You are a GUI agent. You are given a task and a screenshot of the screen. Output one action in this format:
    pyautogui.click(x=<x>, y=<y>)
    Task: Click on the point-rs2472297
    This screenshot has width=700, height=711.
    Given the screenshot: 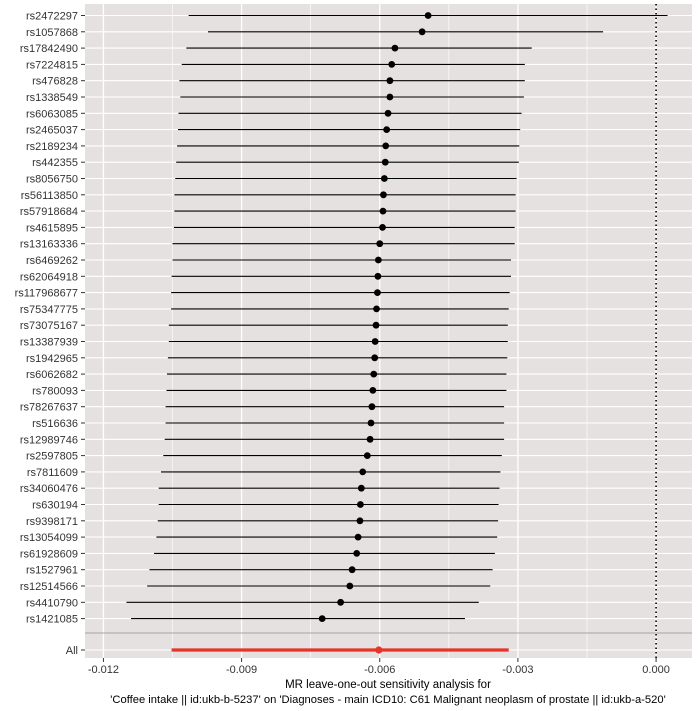 What is the action you would take?
    pyautogui.click(x=428, y=15)
    